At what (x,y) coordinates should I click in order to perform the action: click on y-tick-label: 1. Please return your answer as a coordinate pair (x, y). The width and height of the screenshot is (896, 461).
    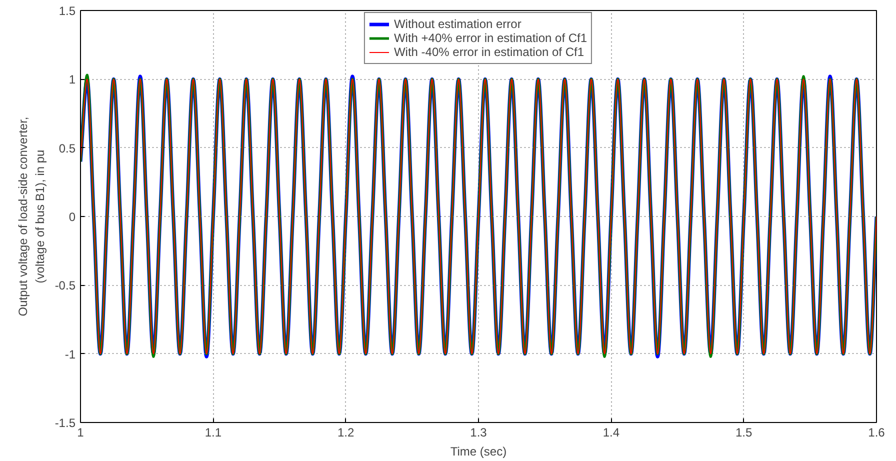
    Looking at the image, I should click on (72, 79).